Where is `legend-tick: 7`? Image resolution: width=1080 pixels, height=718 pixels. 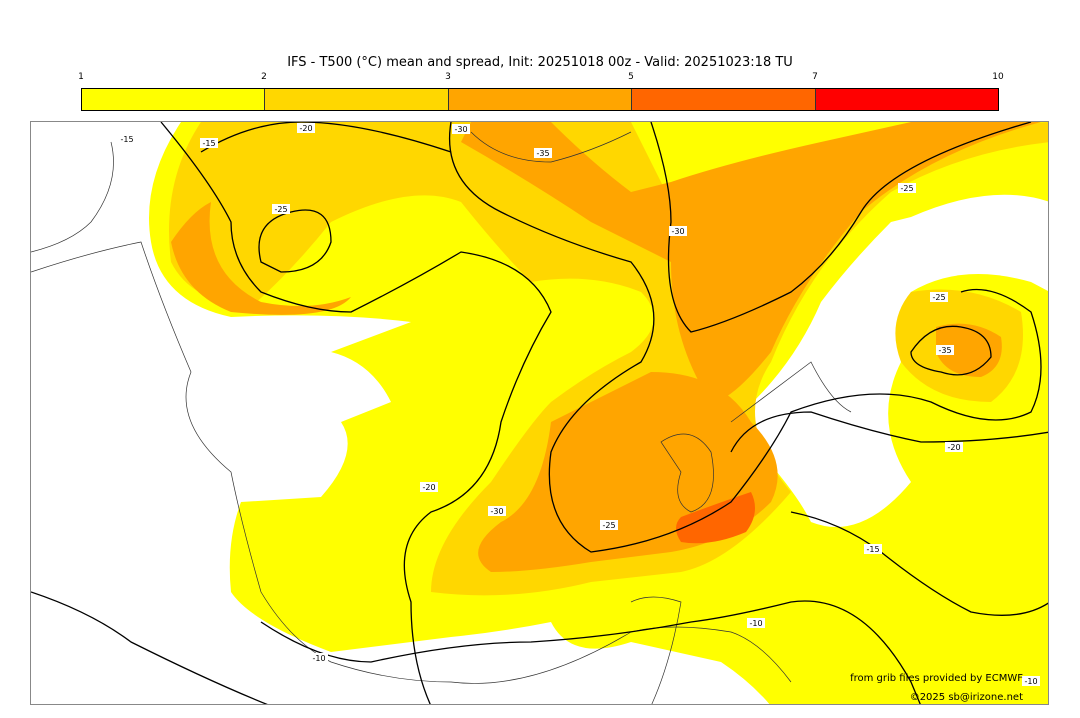 legend-tick: 7 is located at coordinates (815, 77).